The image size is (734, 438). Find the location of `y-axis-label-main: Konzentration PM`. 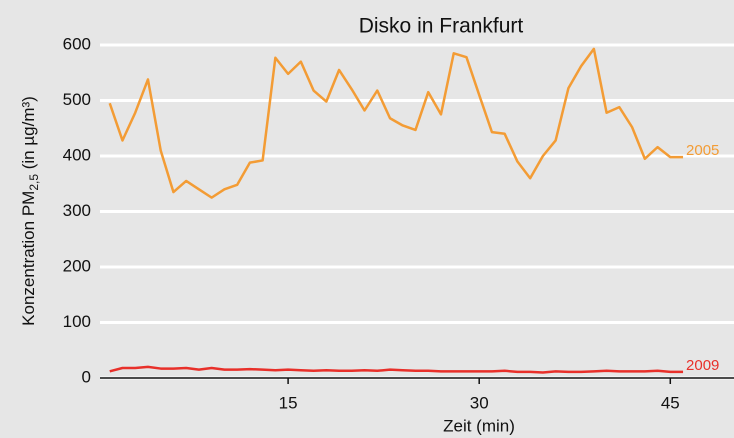

y-axis-label-main: Konzentration PM is located at coordinates (28, 258).